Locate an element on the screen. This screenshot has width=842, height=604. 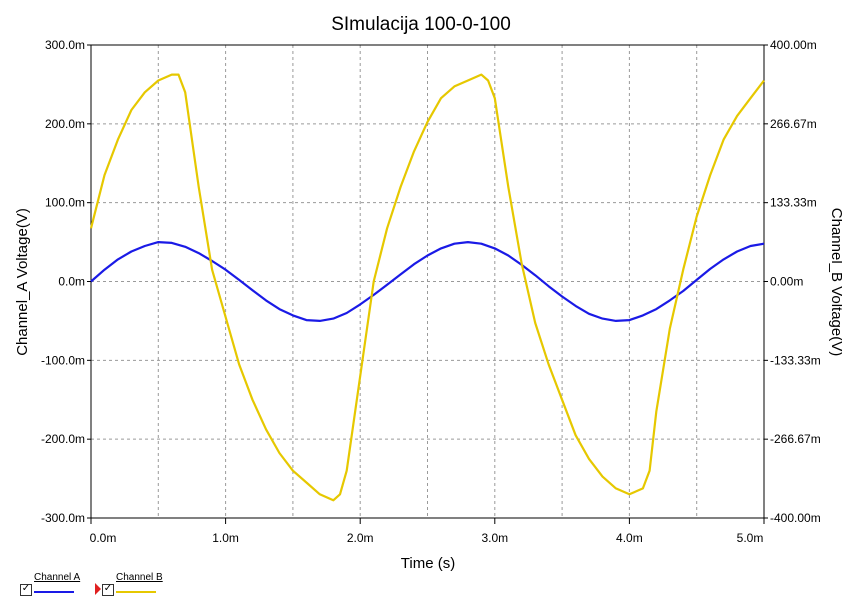
y-axis-left-label: Channel_A Voltage(V) is located at coordinates (22, 282).